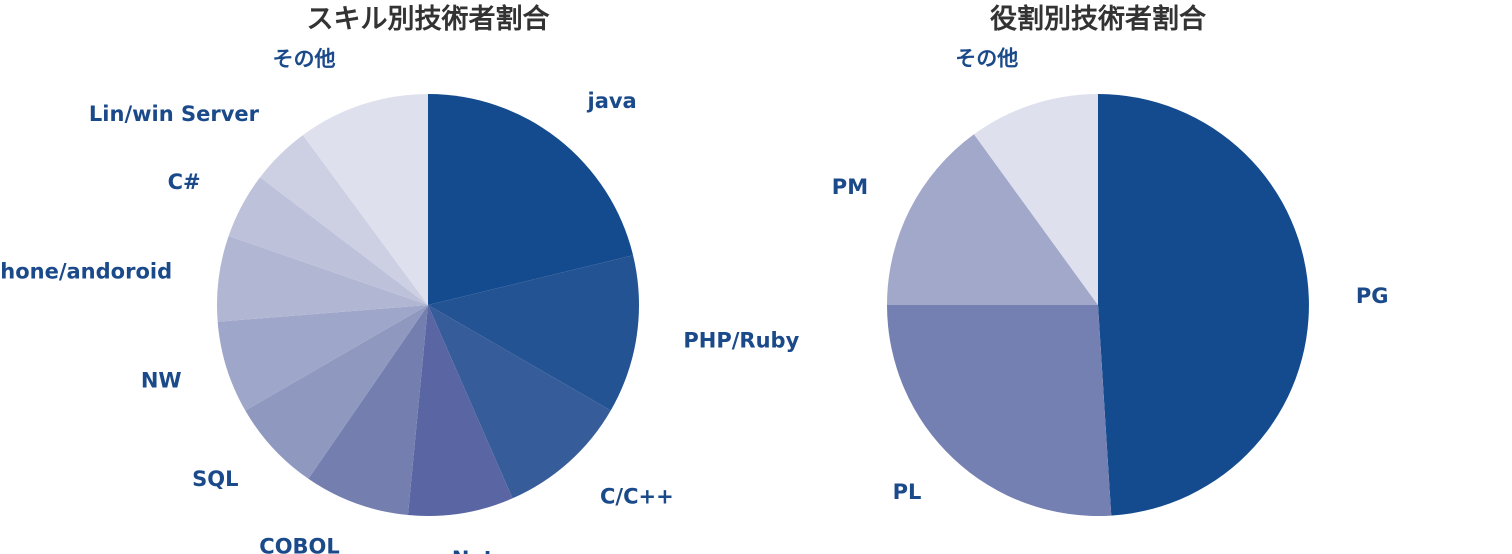 The width and height of the screenshot is (1512, 554). What do you see at coordinates (184, 182) in the screenshot?
I see `skill-label-c: C#` at bounding box center [184, 182].